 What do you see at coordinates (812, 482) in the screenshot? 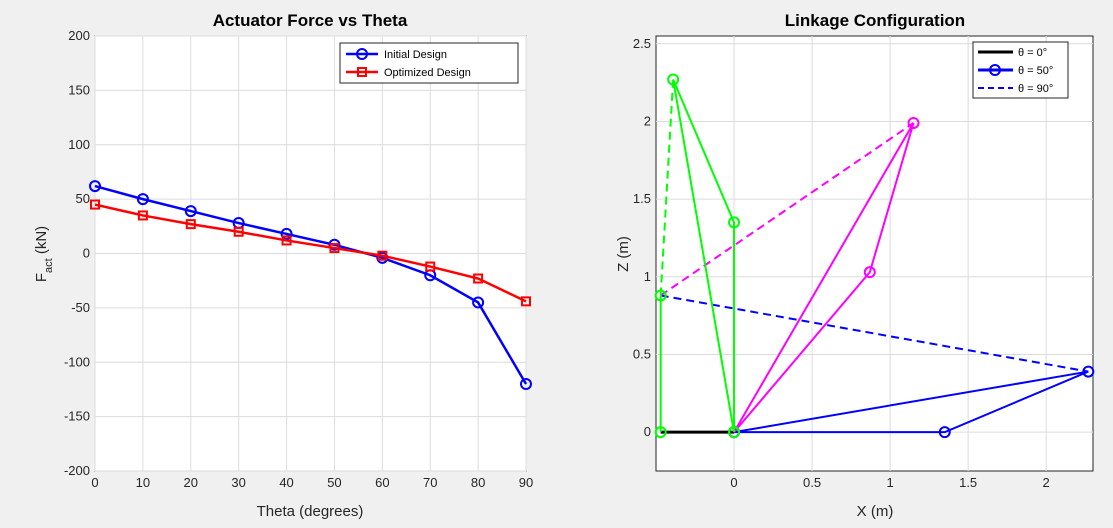
I see `x-tick-label: 0.5` at bounding box center [812, 482].